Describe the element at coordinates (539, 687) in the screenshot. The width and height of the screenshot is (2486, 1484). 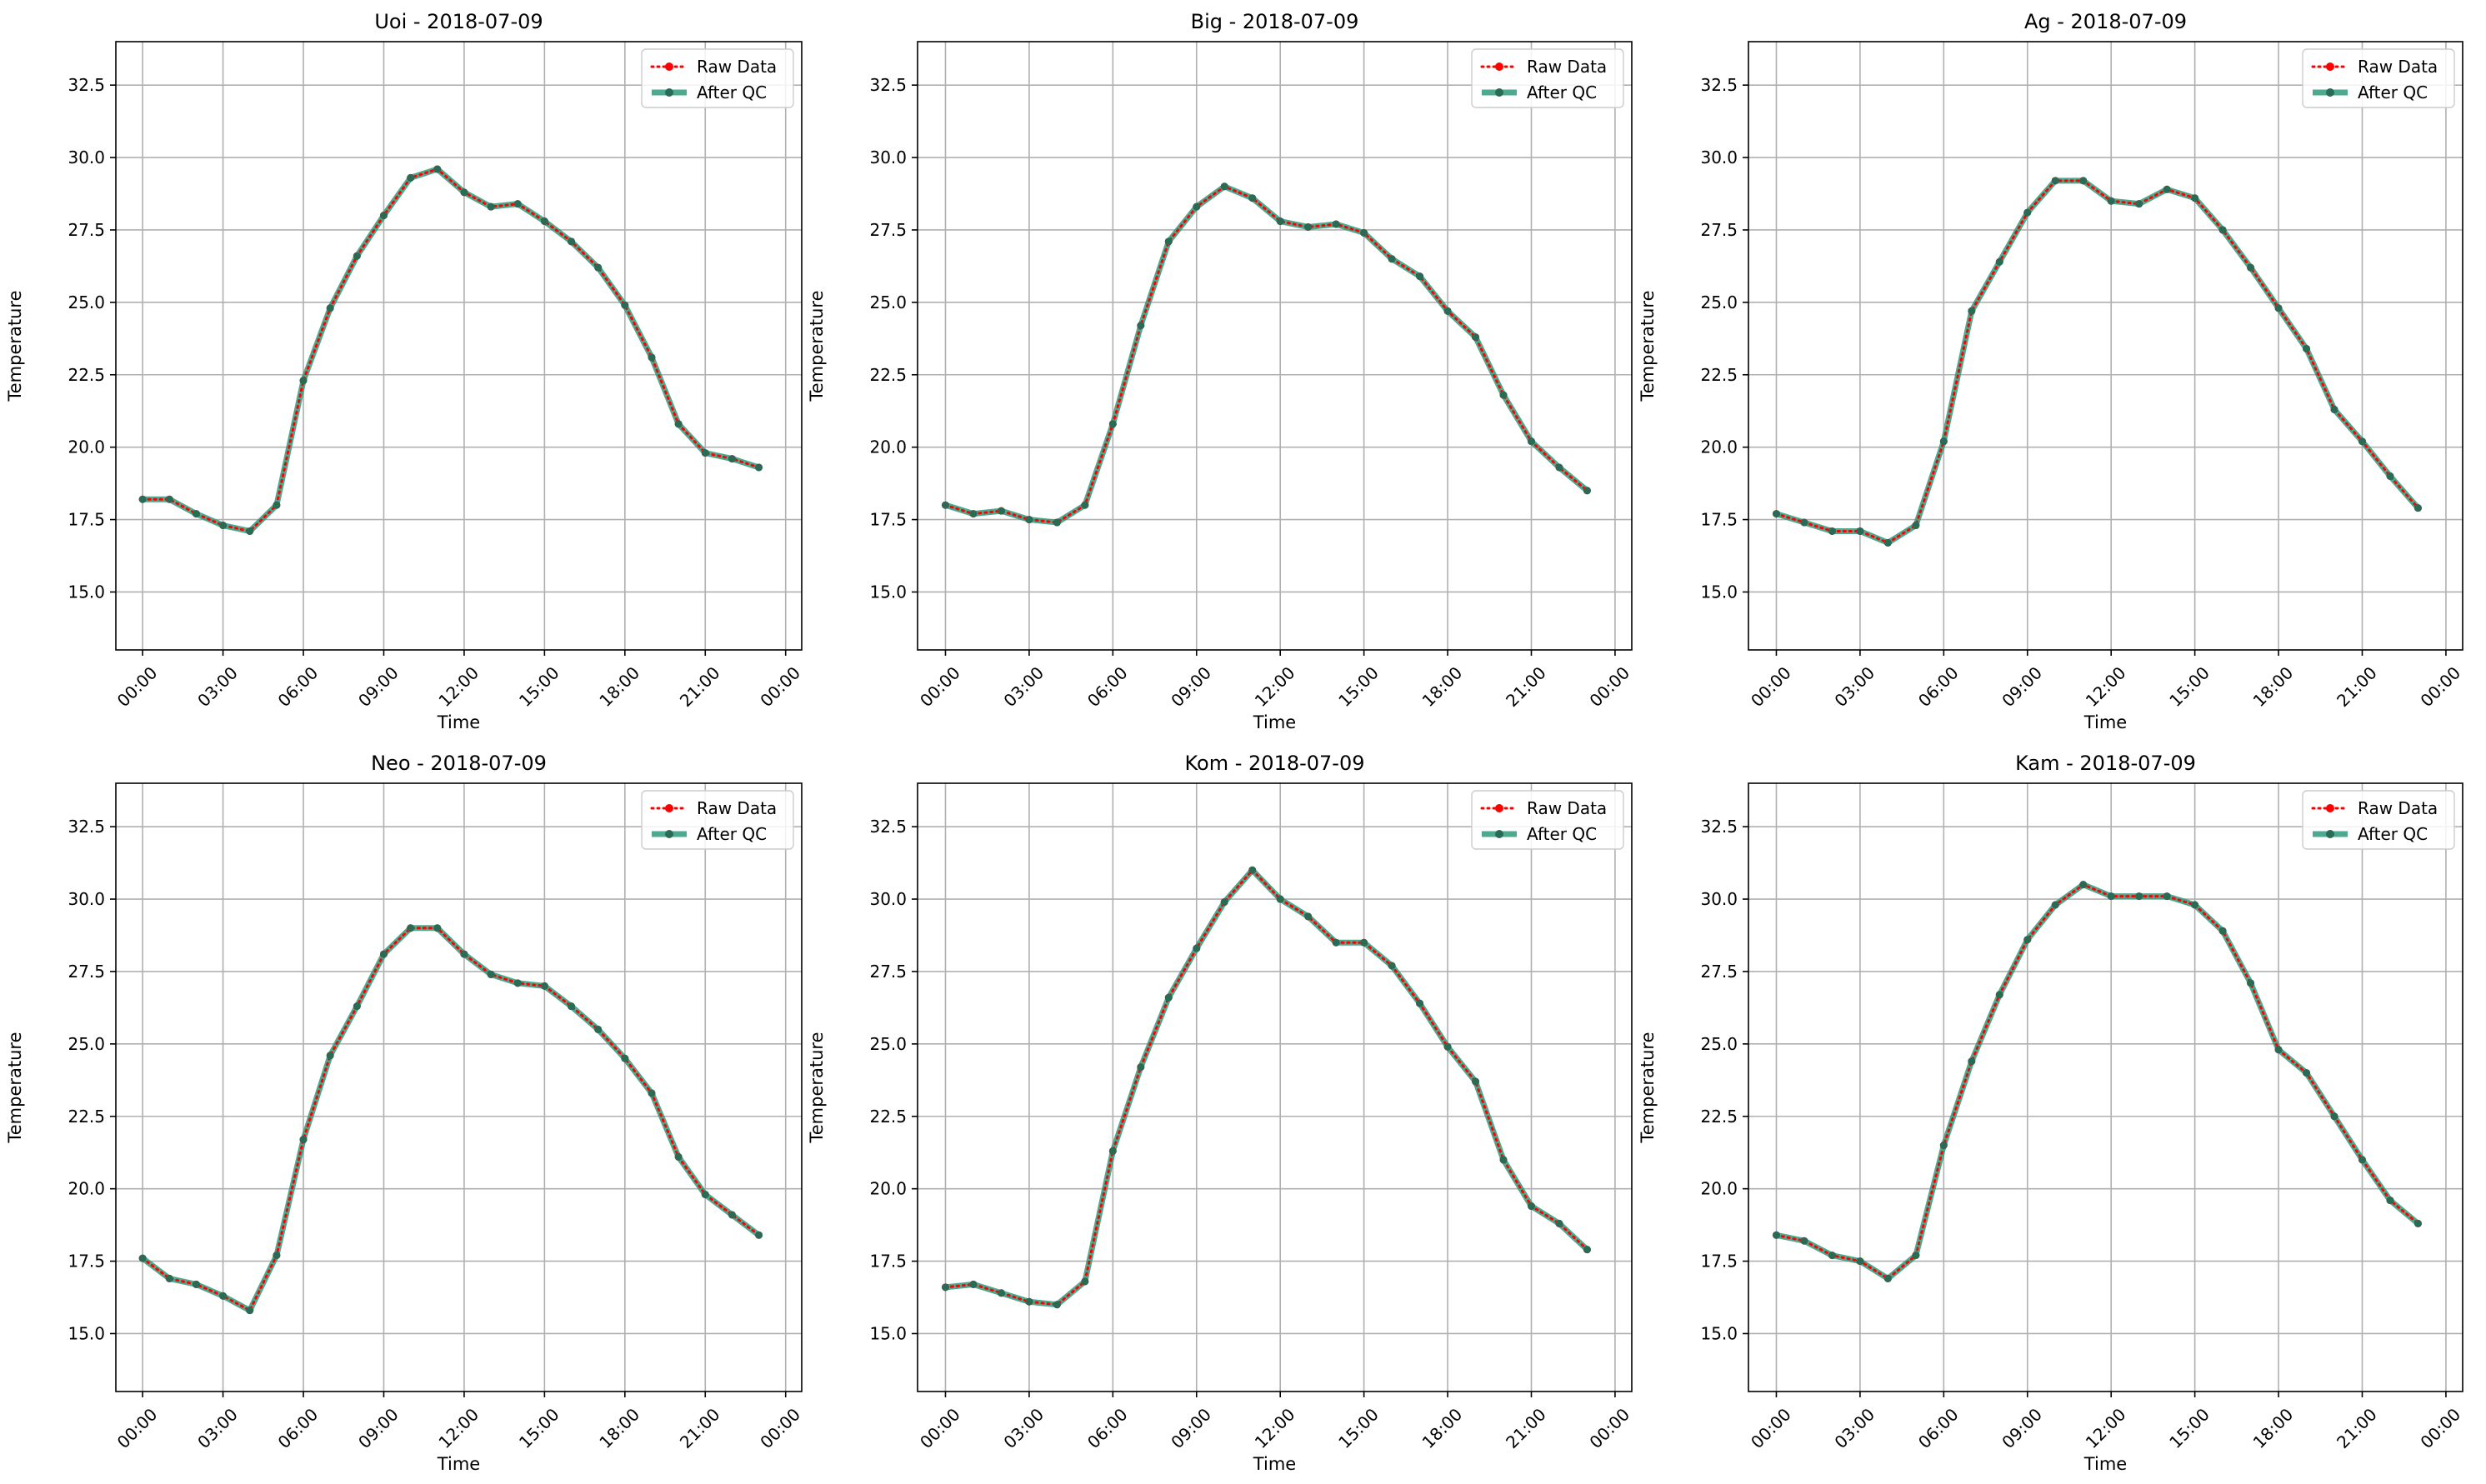
I see `x-tick-label: 15:00` at that location.